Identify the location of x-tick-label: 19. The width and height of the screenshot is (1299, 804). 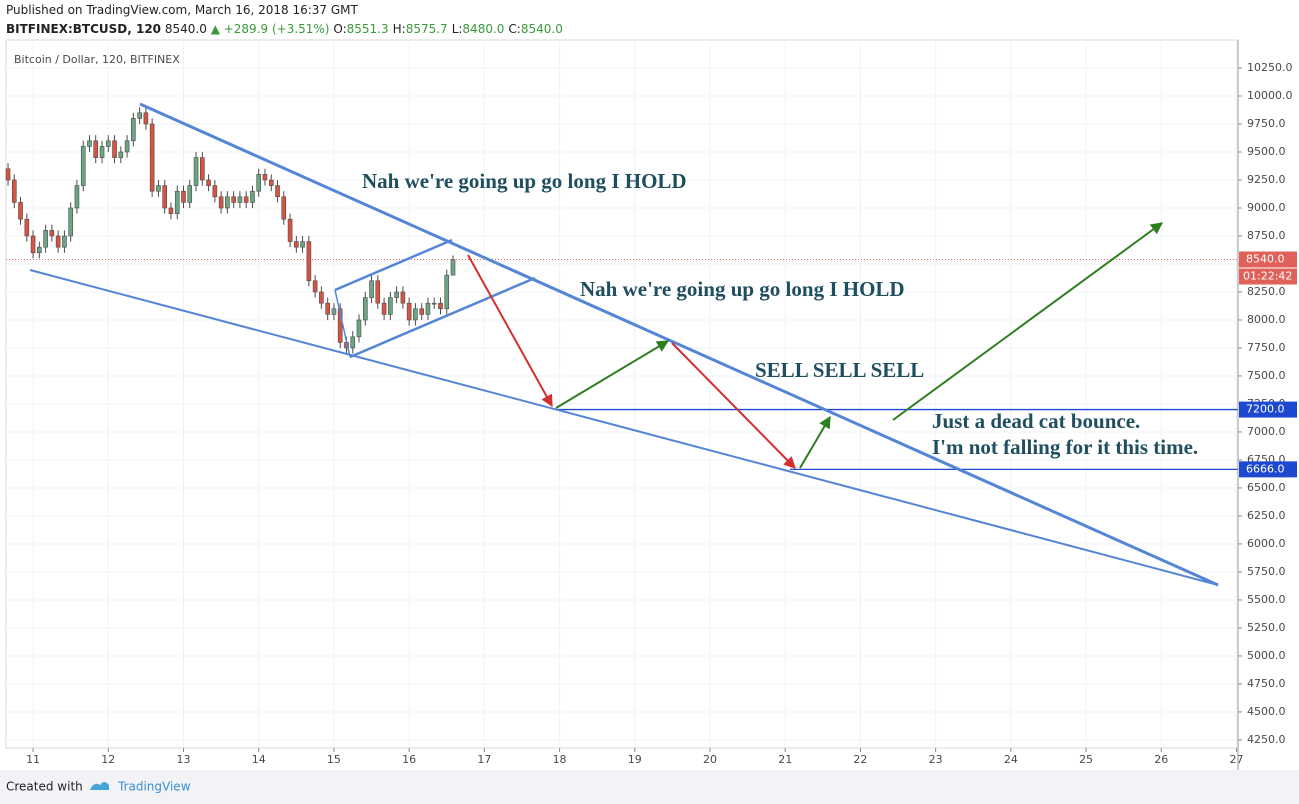
(635, 759).